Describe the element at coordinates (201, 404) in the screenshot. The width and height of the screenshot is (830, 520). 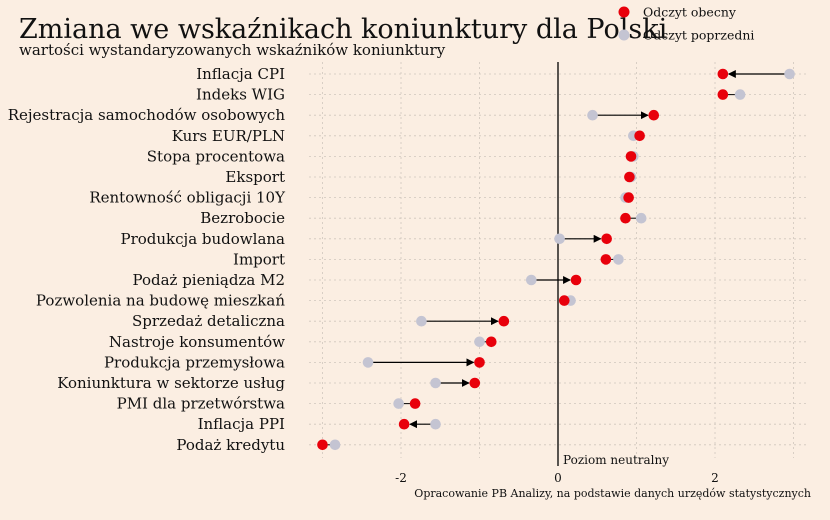
I see `category-label: PMI dla przetwórstwa` at that location.